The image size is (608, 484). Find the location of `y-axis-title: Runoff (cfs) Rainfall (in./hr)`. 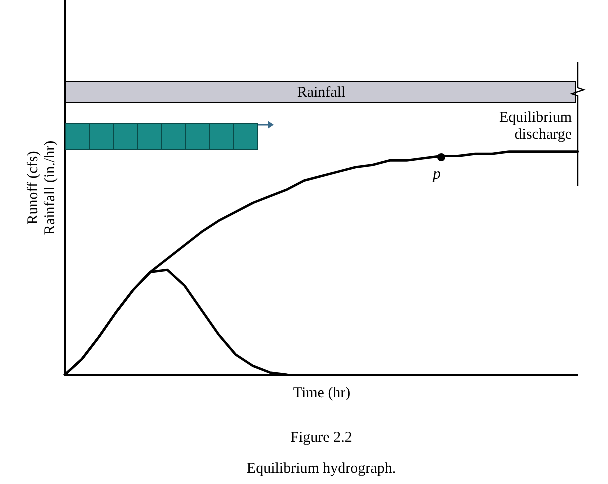

y-axis-title: Runoff (cfs) Rainfall (in./hr) is located at coordinates (42, 188).